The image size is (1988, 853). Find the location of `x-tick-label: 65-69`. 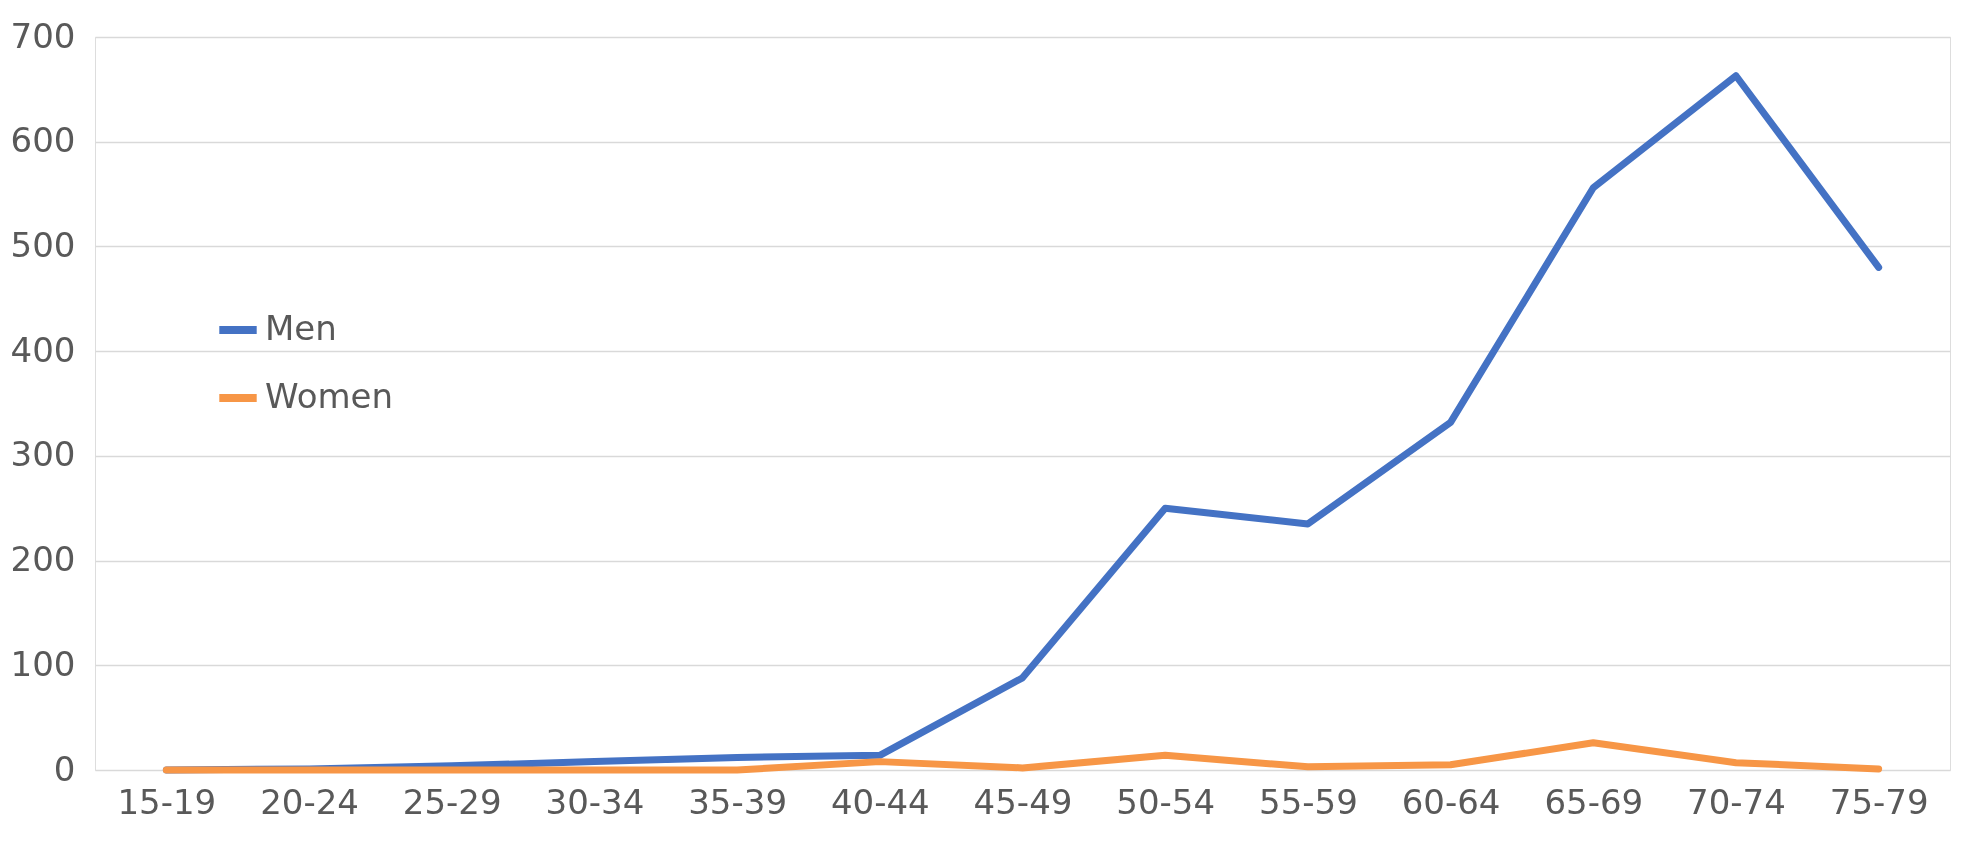

x-tick-label: 65-69 is located at coordinates (1594, 801).